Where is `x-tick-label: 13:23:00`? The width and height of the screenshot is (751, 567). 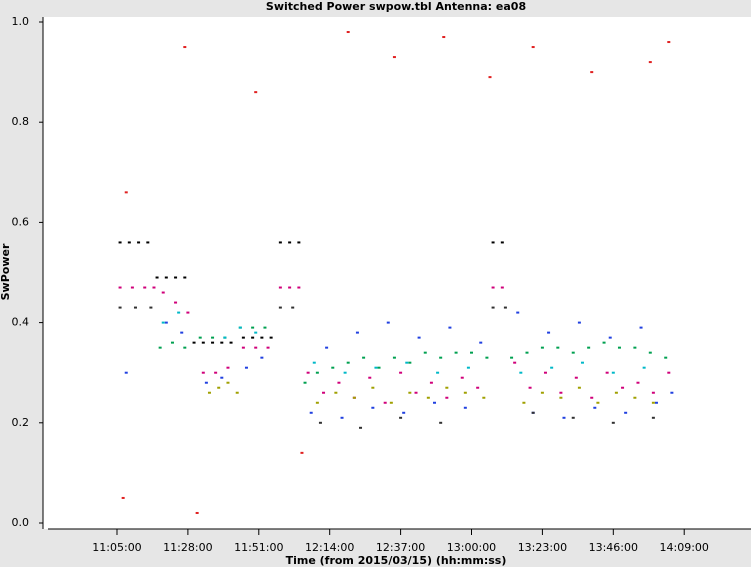 x-tick-label: 13:23:00 is located at coordinates (542, 547).